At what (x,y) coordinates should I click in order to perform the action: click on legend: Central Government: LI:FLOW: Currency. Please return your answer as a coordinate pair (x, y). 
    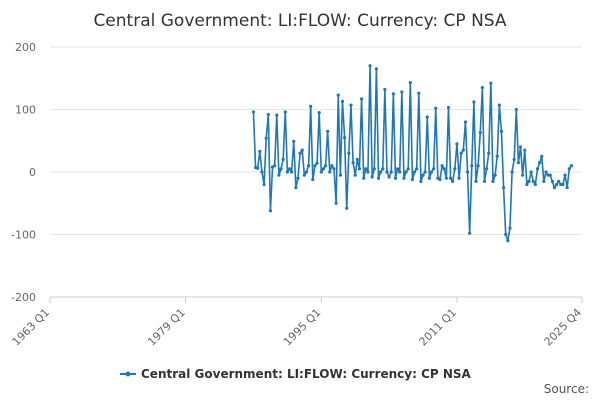
    Looking at the image, I should click on (296, 374).